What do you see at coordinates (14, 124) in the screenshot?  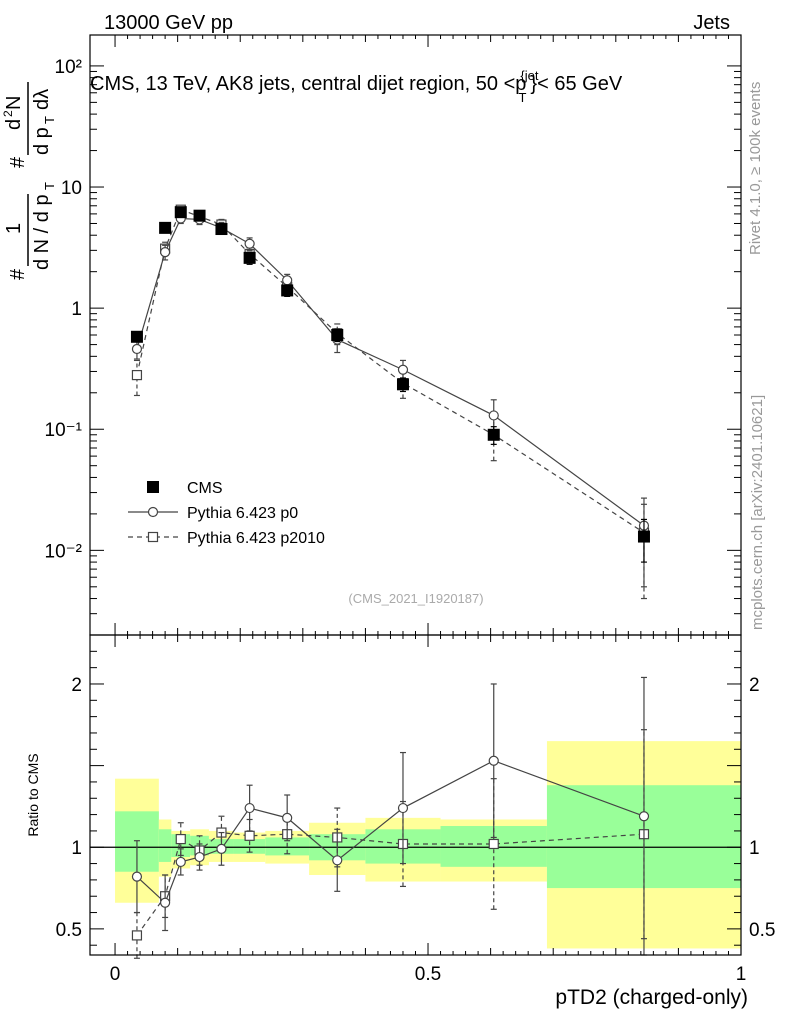 I see `svg-text: d` at bounding box center [14, 124].